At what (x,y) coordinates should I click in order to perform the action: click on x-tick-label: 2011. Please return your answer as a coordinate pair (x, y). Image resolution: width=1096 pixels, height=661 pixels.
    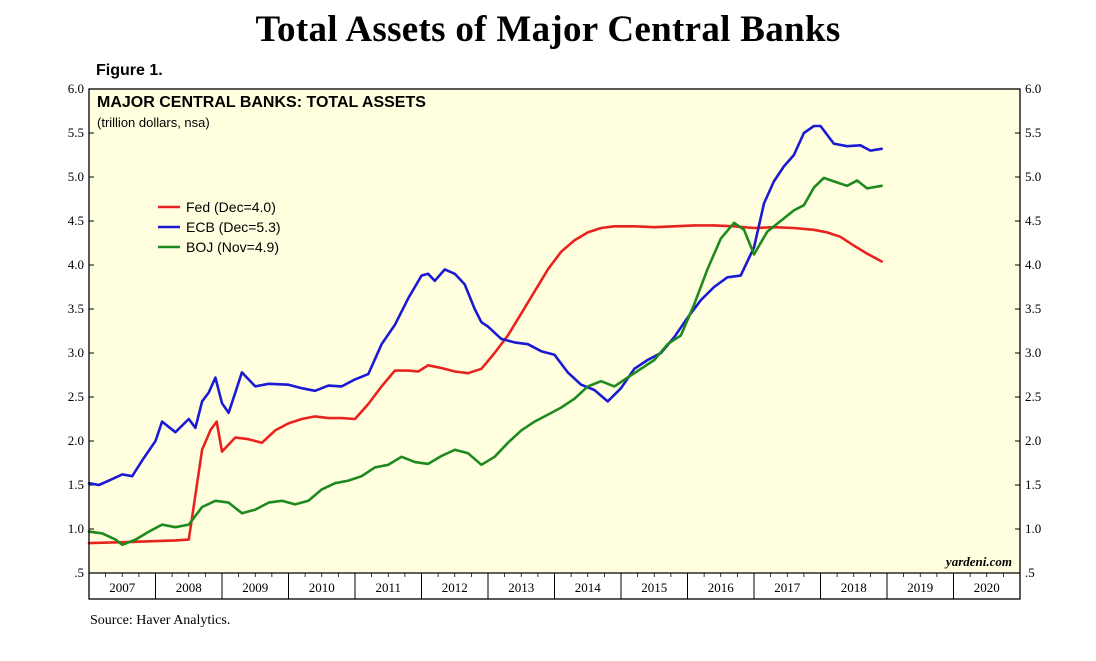
    Looking at the image, I should click on (388, 587).